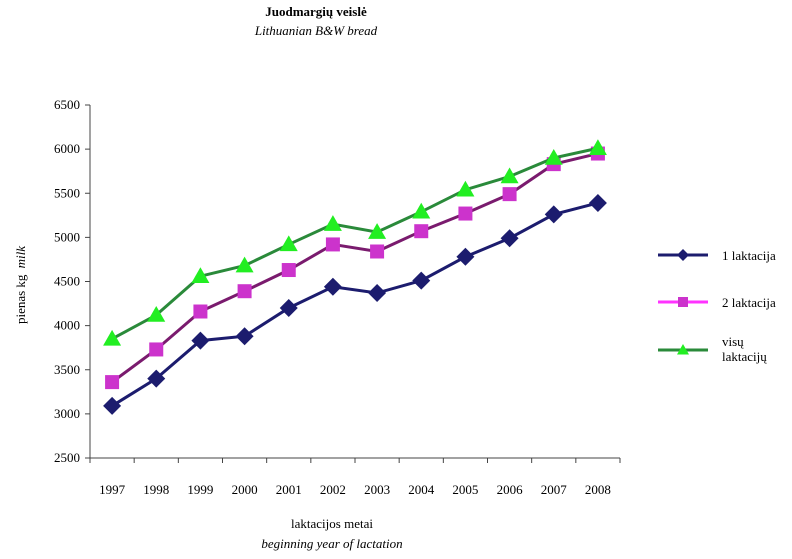  Describe the element at coordinates (67, 281) in the screenshot. I see `y-tick-label: 4500` at that location.